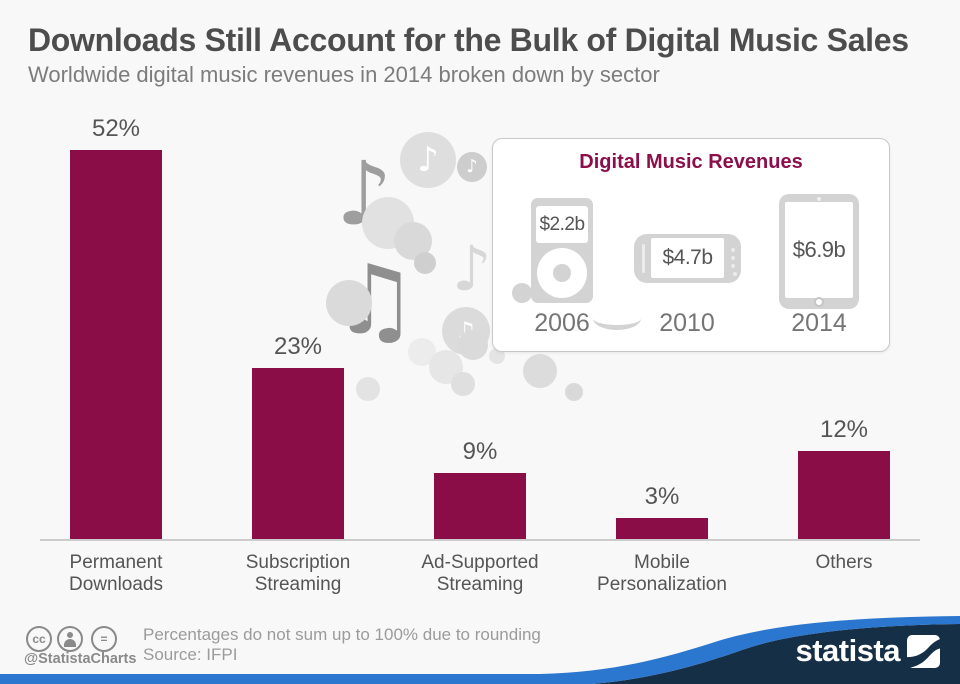 This screenshot has height=684, width=960. I want to click on music-note-circle-icon: ♪, so click(472, 167).